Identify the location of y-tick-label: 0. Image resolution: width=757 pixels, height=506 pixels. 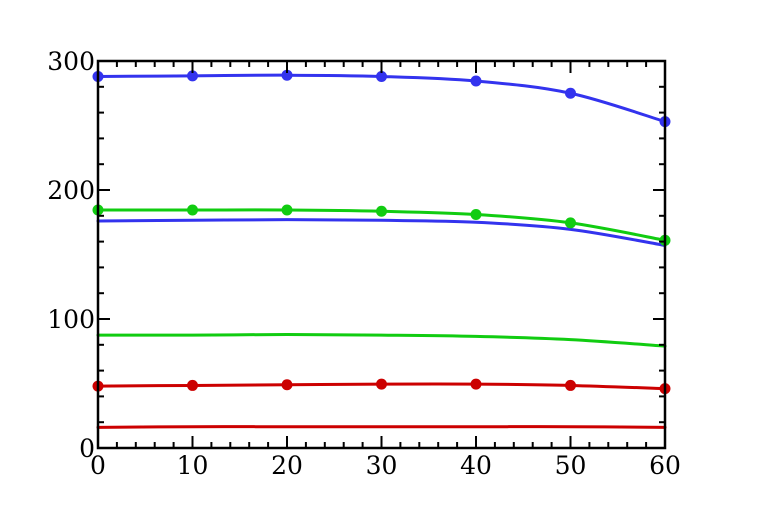
(87, 448).